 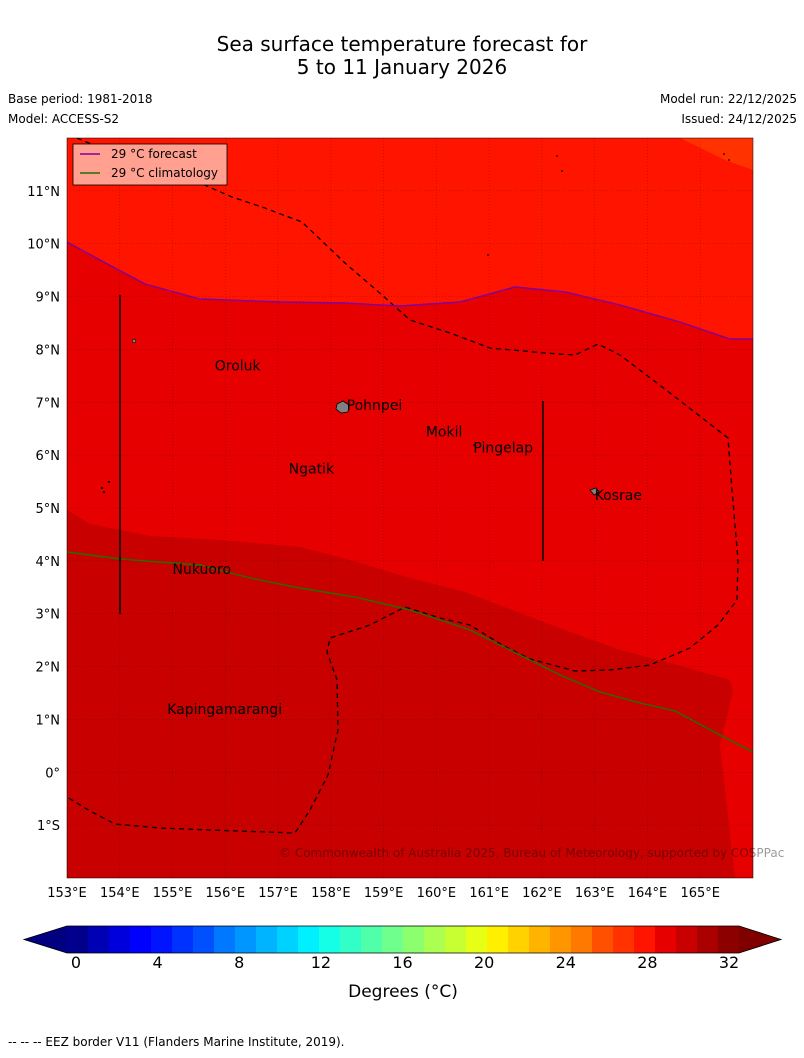 What do you see at coordinates (64, 119) in the screenshot?
I see `model-name: Model: ACCESS-S2` at bounding box center [64, 119].